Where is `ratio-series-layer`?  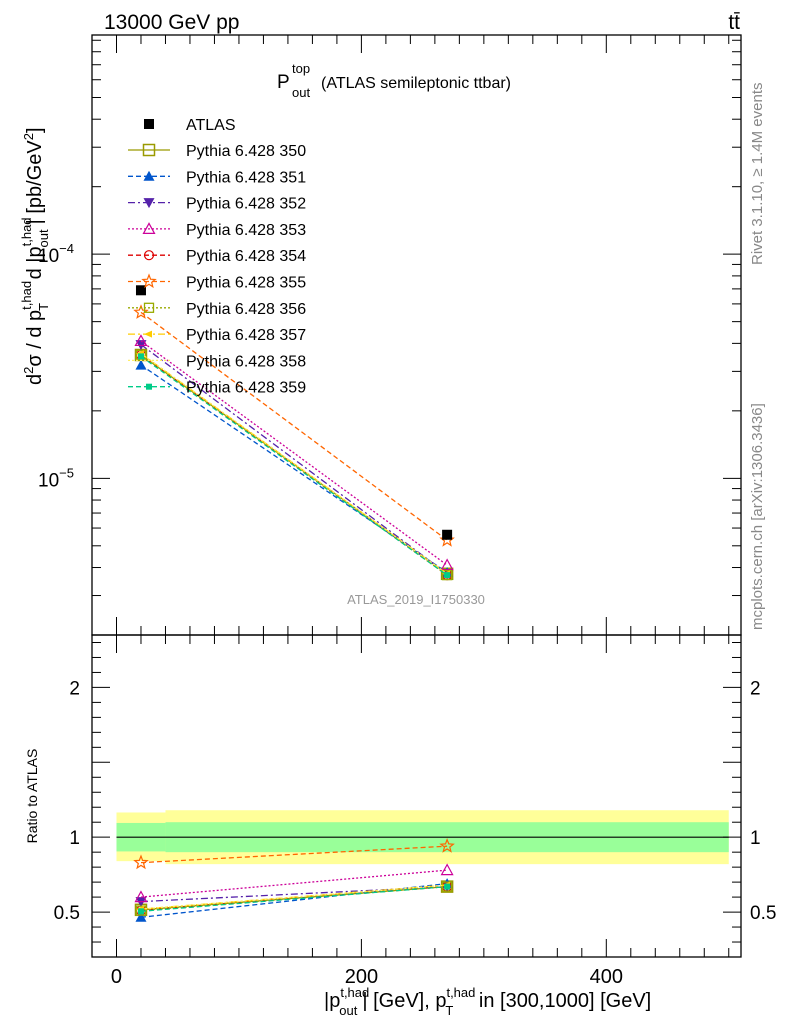
ratio-series-layer is located at coordinates (294, 880).